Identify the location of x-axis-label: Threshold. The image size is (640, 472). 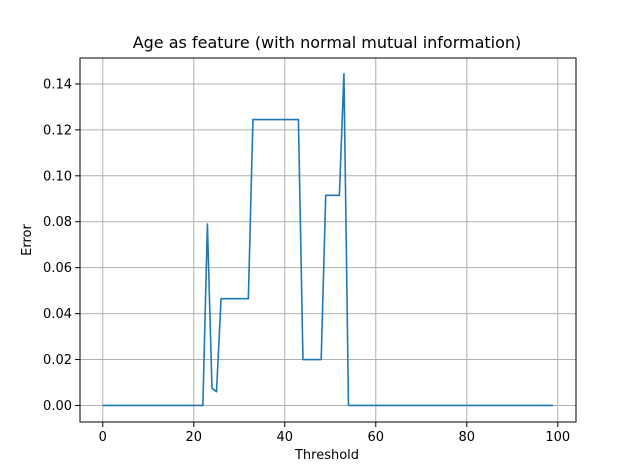
(326, 455).